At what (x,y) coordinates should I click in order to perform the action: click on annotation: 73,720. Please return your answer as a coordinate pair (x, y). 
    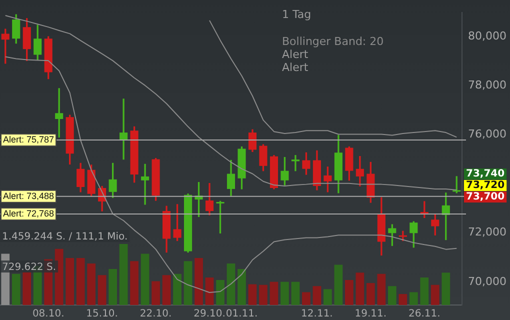
    Looking at the image, I should click on (485, 186).